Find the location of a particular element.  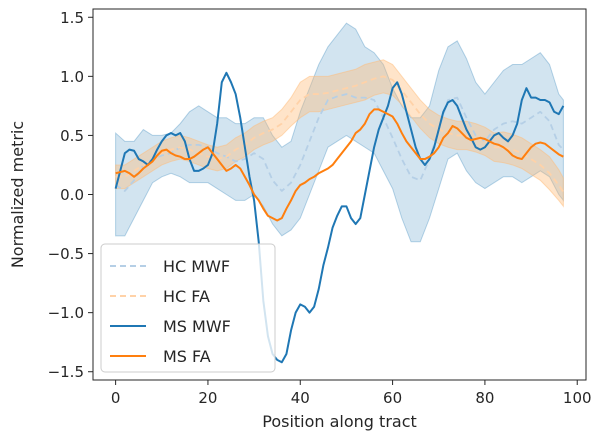

y-axis-label: Normalized metric is located at coordinates (17, 194).